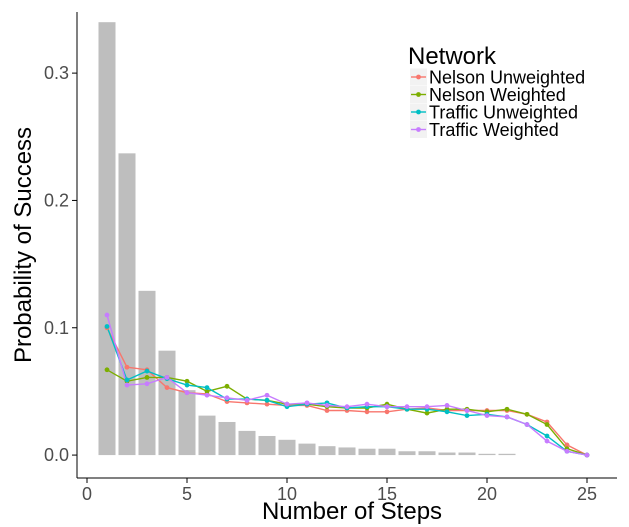 The width and height of the screenshot is (629, 527). I want to click on x-tick-label: 0, so click(87, 494).